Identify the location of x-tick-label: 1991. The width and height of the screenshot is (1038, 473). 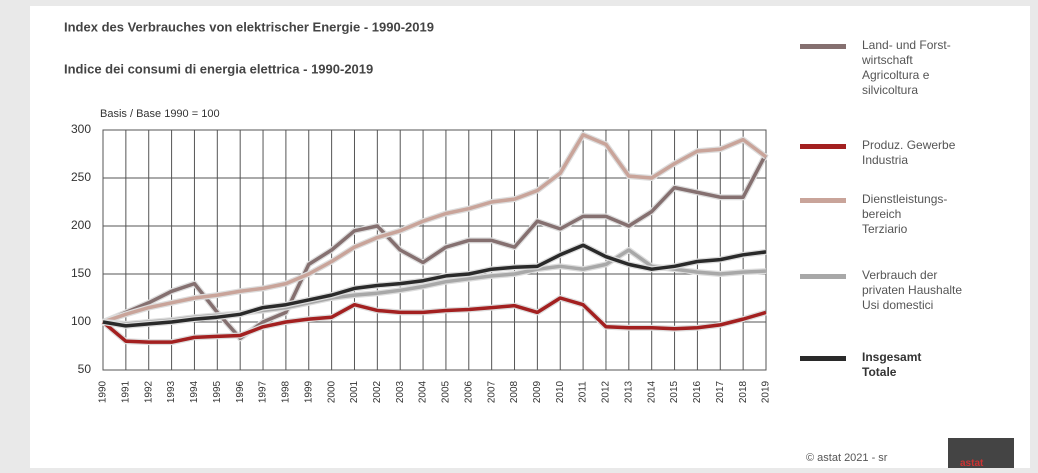
(126, 391).